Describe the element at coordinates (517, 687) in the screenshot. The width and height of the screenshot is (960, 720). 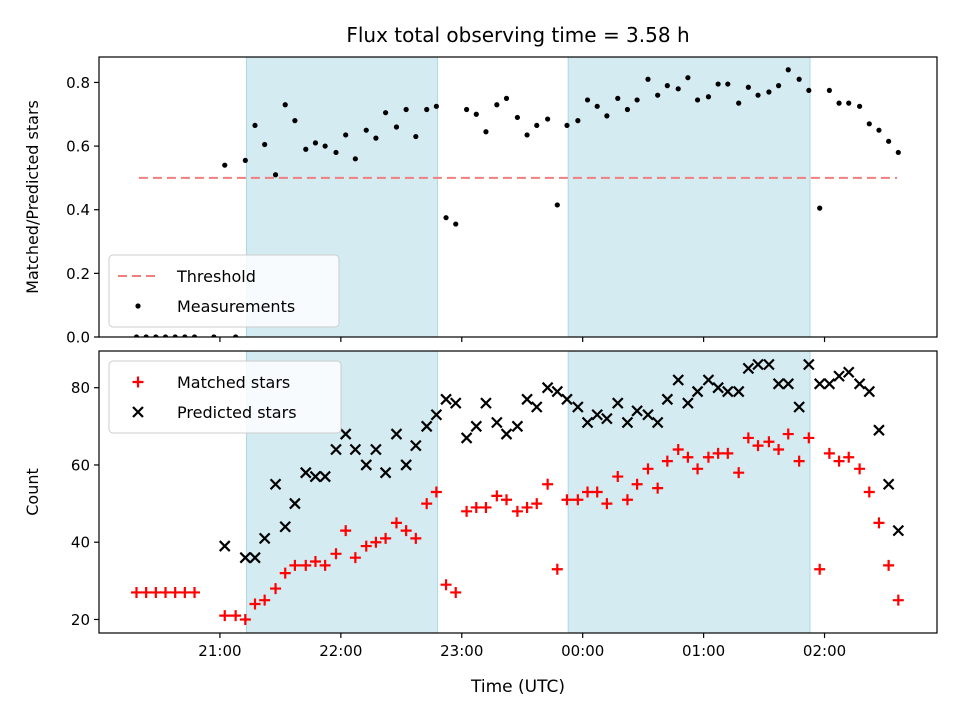
I see `x-axis-label: Time (UTC)` at that location.